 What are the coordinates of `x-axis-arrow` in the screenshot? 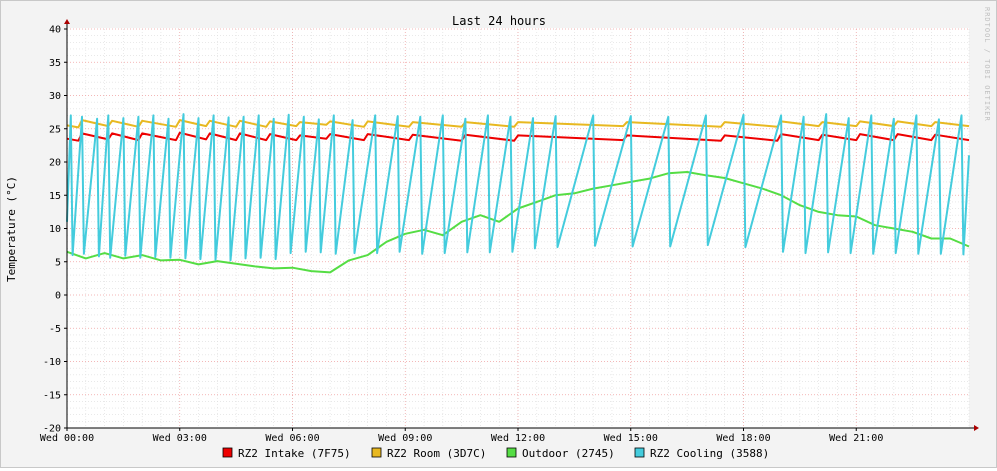 It's located at (976, 428).